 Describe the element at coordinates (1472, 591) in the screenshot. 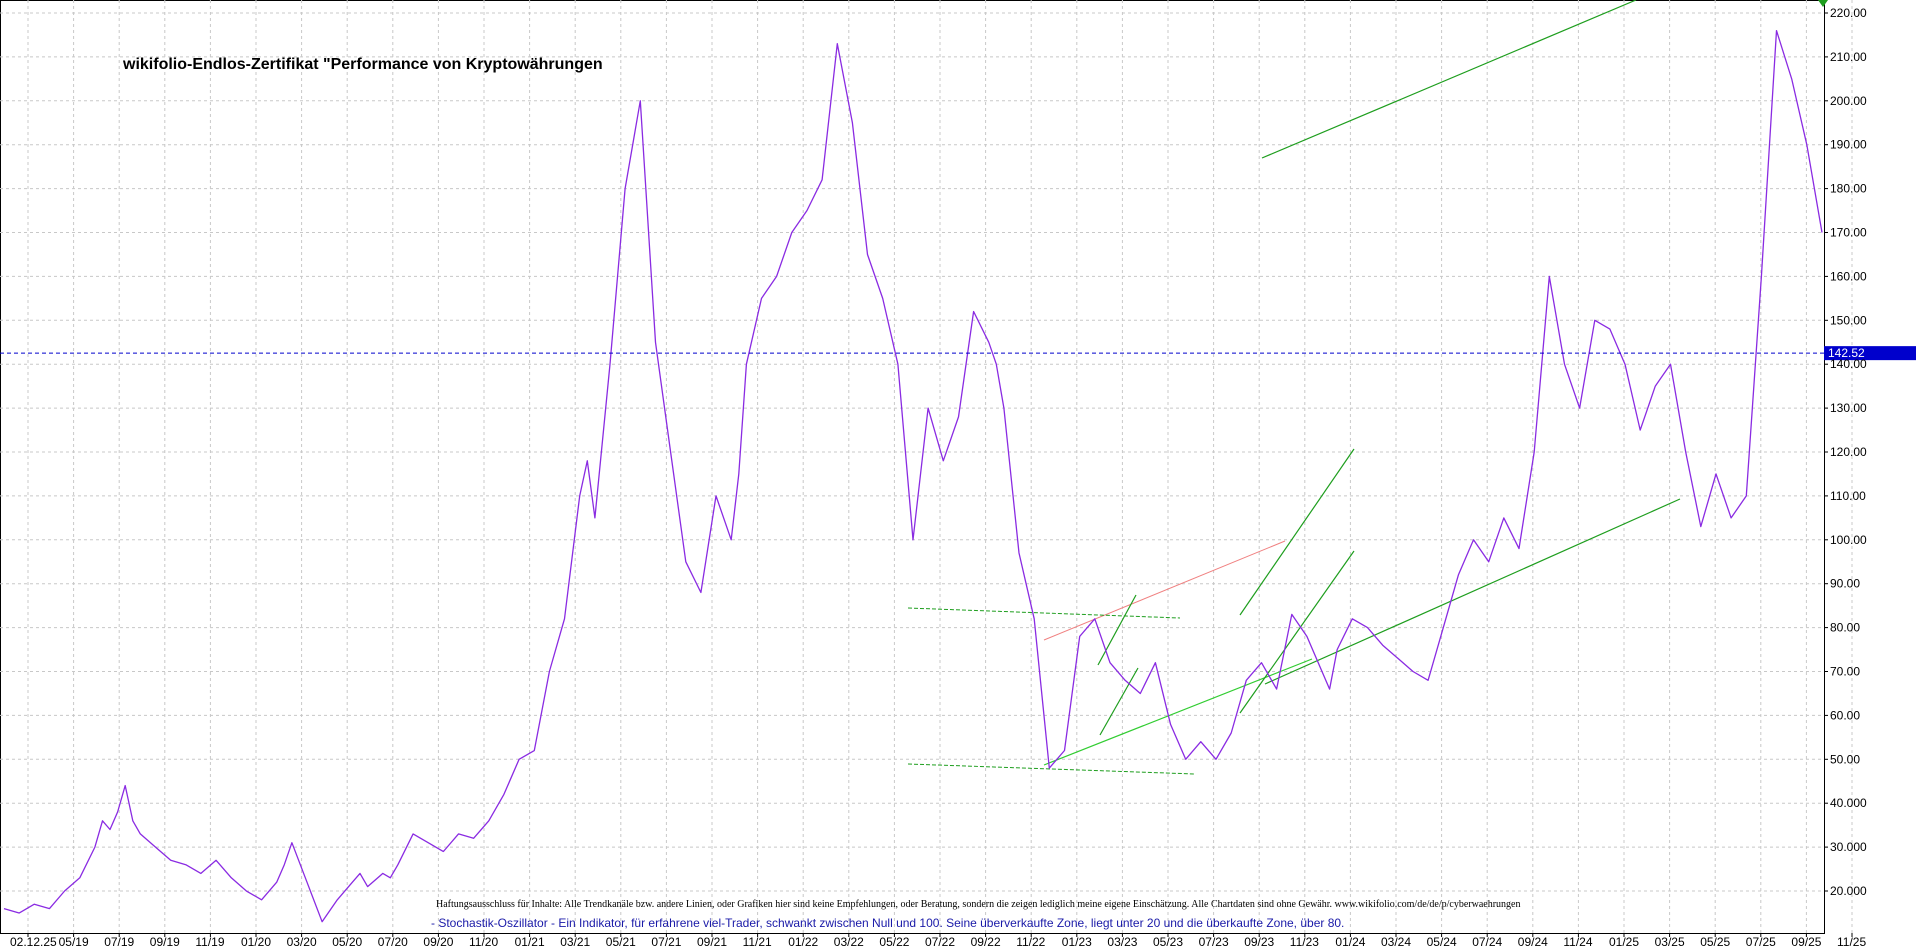

I see `trendline-lower` at that location.